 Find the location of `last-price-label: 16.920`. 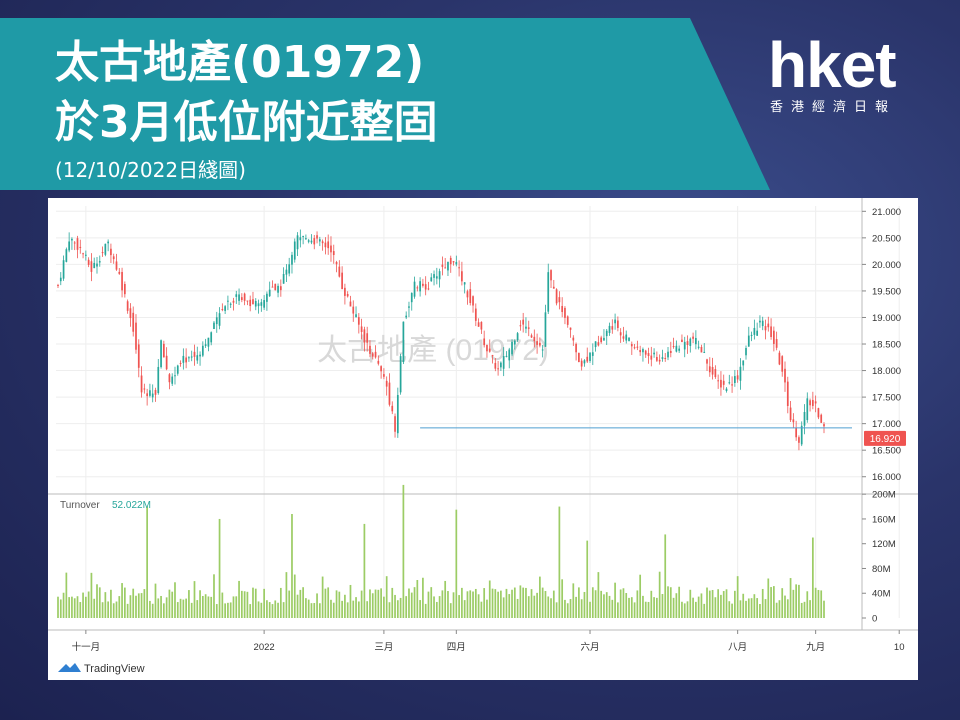

last-price-label: 16.920 is located at coordinates (885, 439).